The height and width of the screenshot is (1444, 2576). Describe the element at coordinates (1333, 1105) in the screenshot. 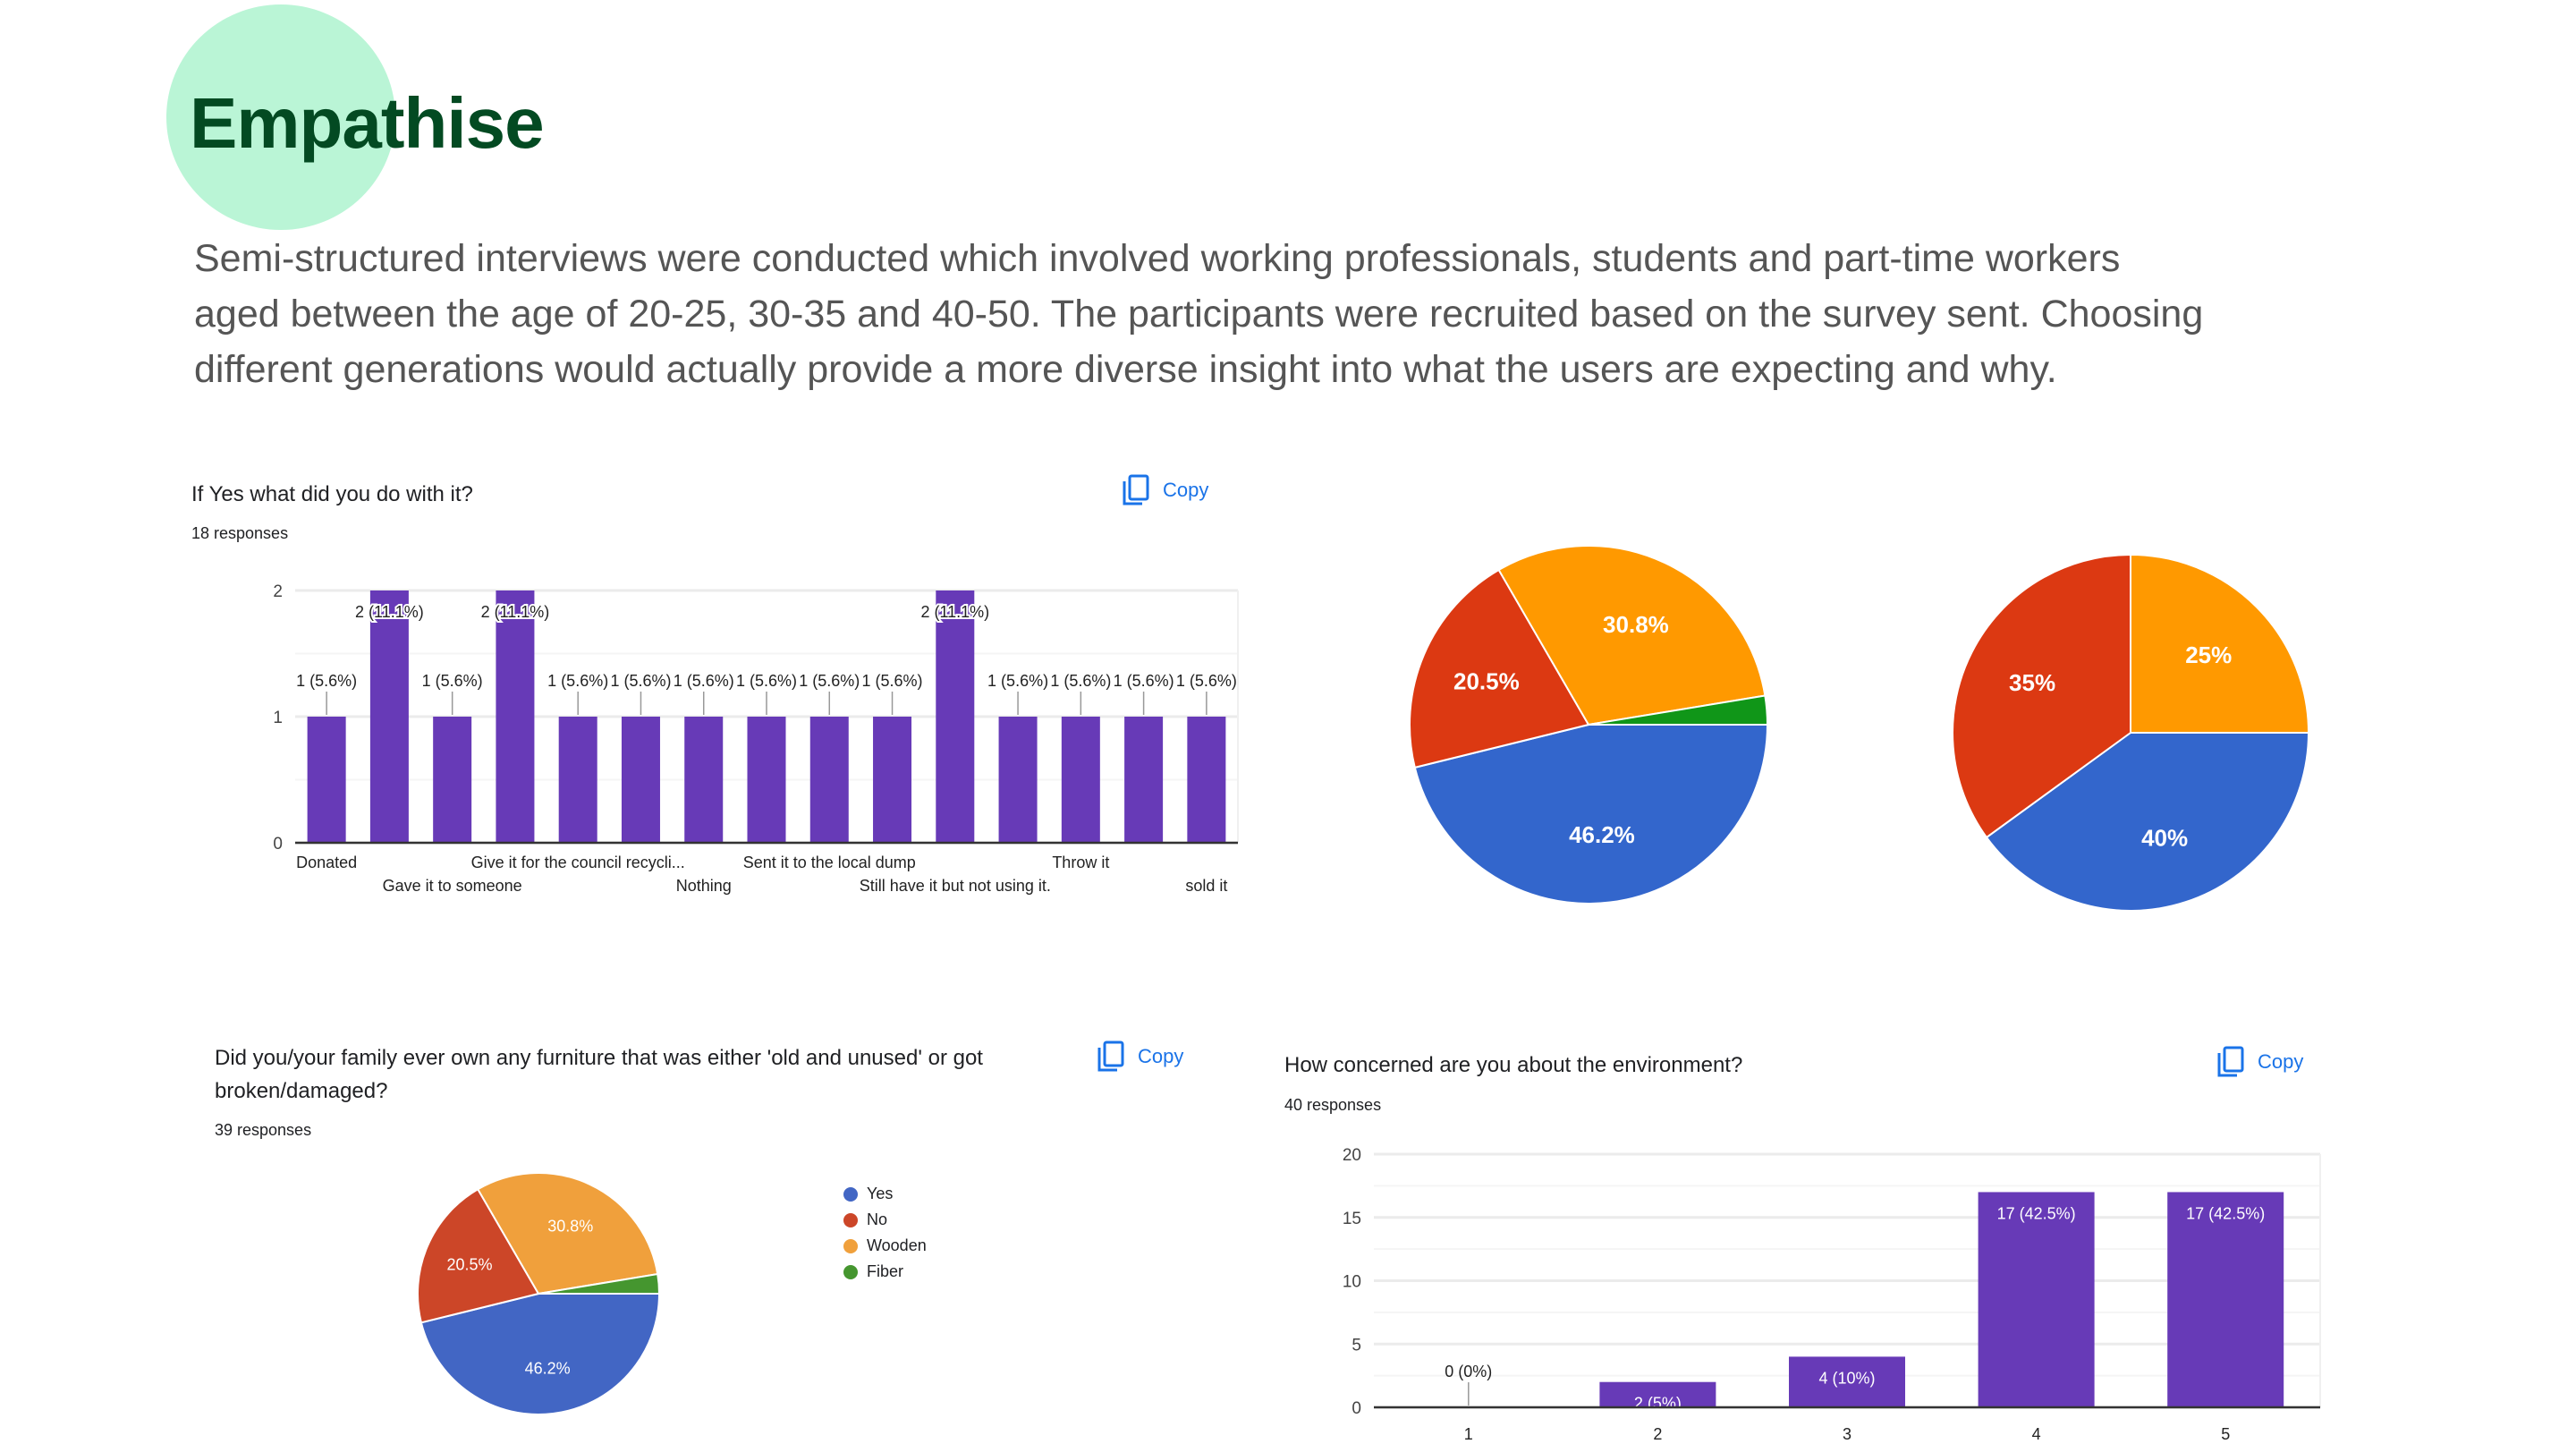

I see `response-count: 40 responses` at that location.